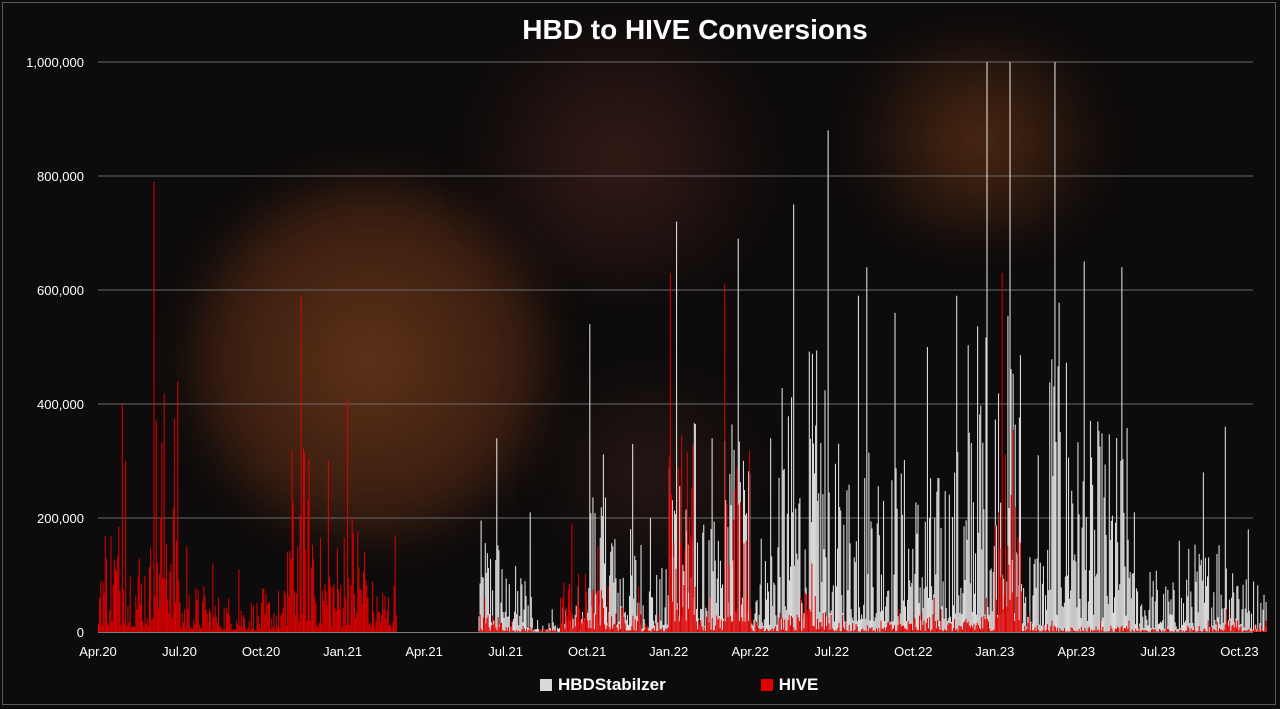 The width and height of the screenshot is (1280, 709). Describe the element at coordinates (546, 685) in the screenshot. I see `legend-swatch-hbdstabilzer` at that location.